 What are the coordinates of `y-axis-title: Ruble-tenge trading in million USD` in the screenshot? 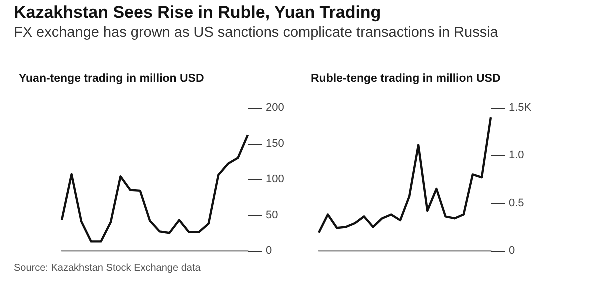 It's located at (406, 79).